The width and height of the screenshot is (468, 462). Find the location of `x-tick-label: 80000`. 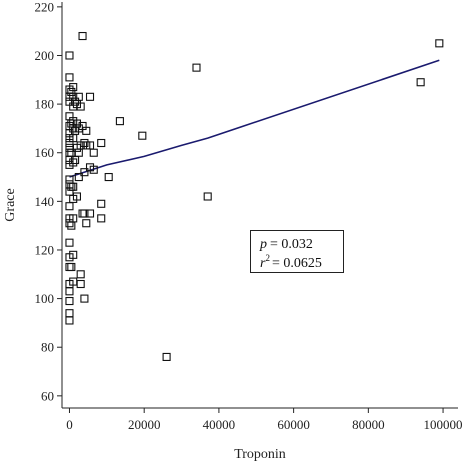

x-tick-label: 80000 is located at coordinates (368, 424).